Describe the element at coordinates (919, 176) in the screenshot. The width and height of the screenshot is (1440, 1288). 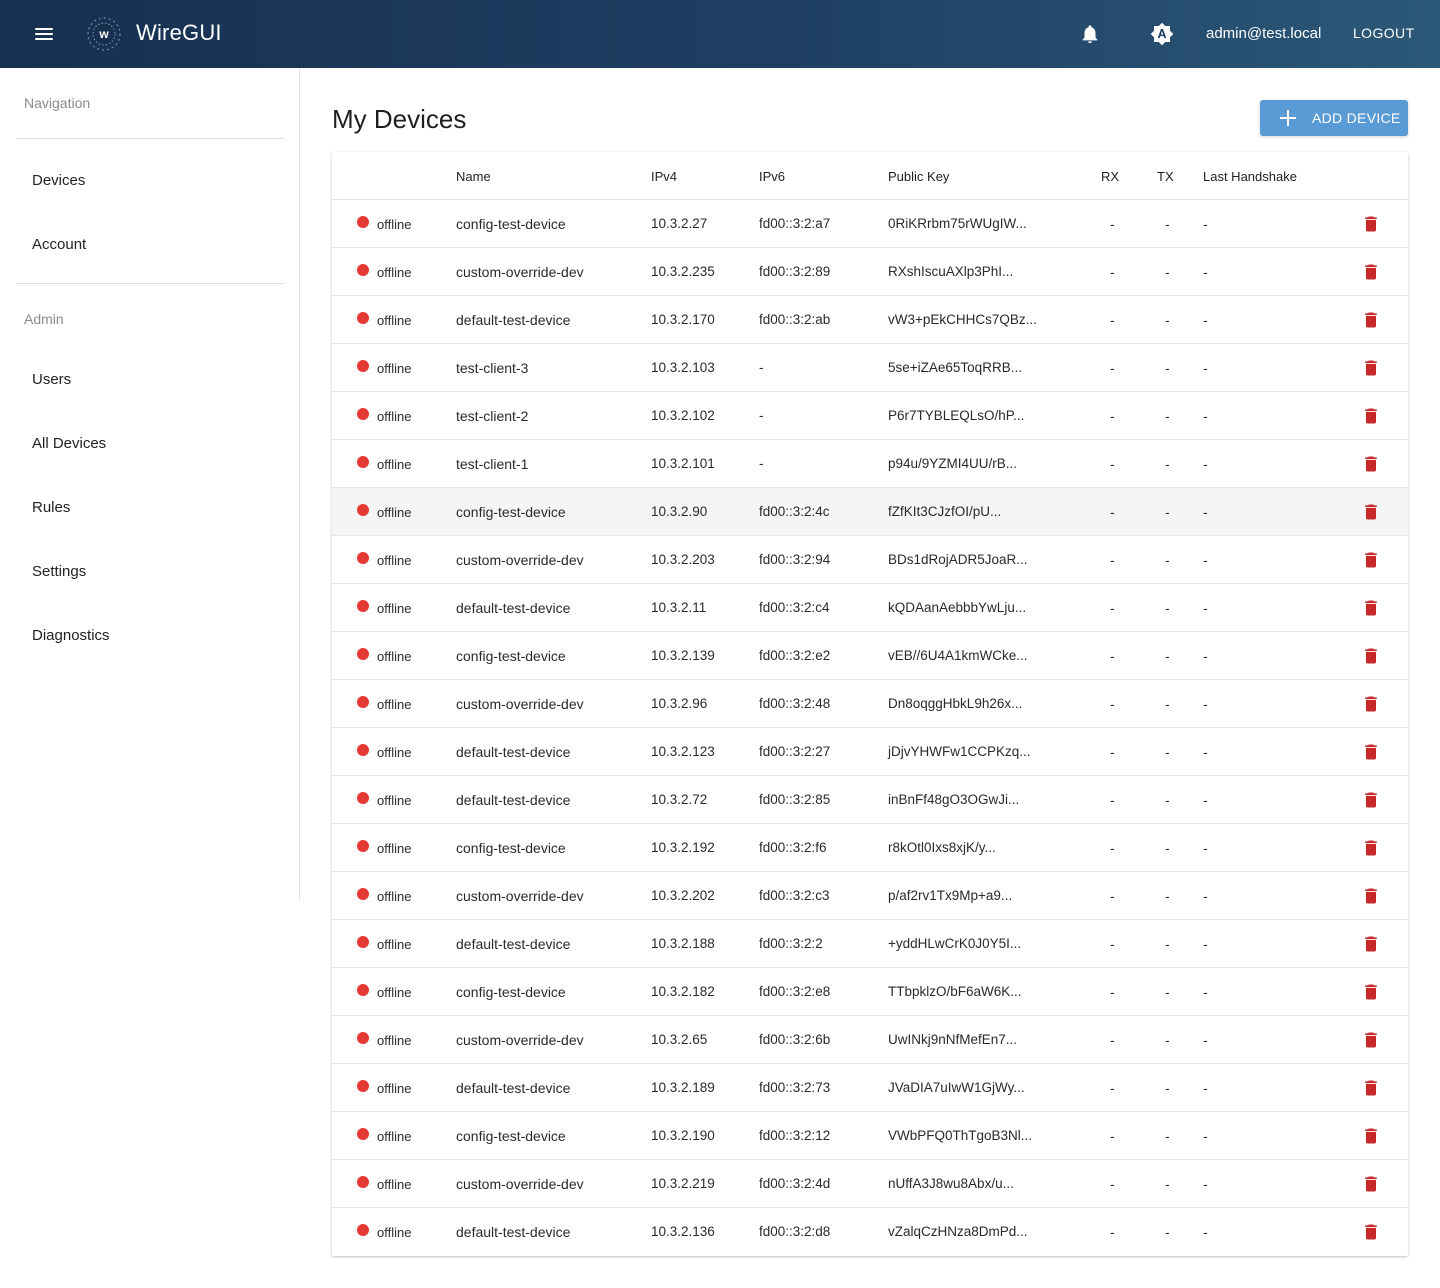
I see `column-header-public-key: Public Key` at that location.